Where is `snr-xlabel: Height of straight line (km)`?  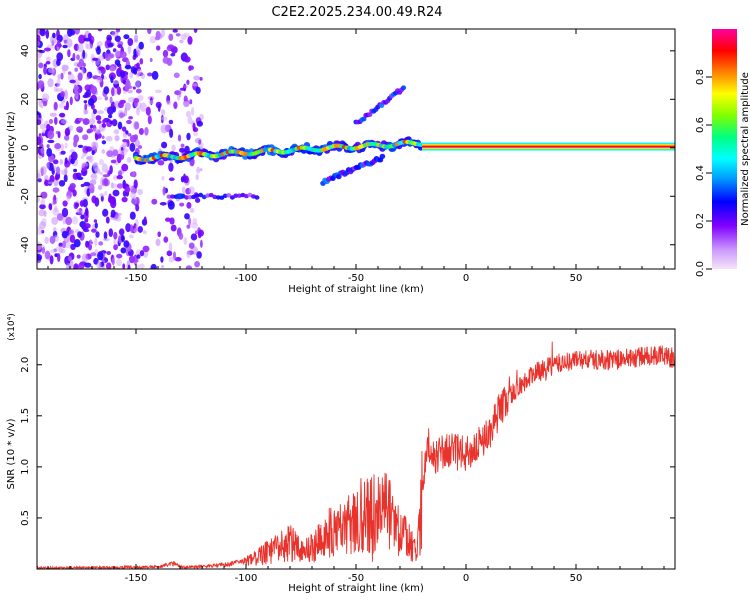
snr-xlabel: Height of straight line (km) is located at coordinates (356, 588).